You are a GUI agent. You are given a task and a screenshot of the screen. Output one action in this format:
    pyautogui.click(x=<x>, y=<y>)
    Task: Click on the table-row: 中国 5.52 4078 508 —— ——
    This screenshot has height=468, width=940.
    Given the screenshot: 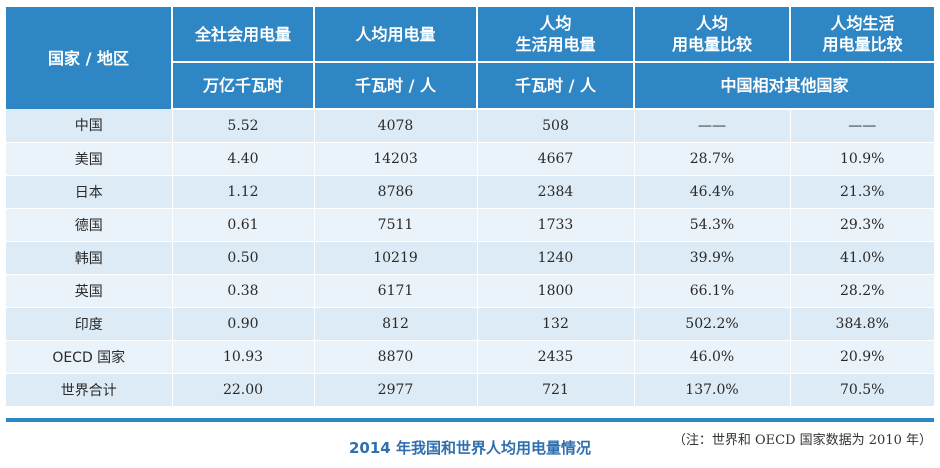 What is the action you would take?
    pyautogui.click(x=470, y=126)
    